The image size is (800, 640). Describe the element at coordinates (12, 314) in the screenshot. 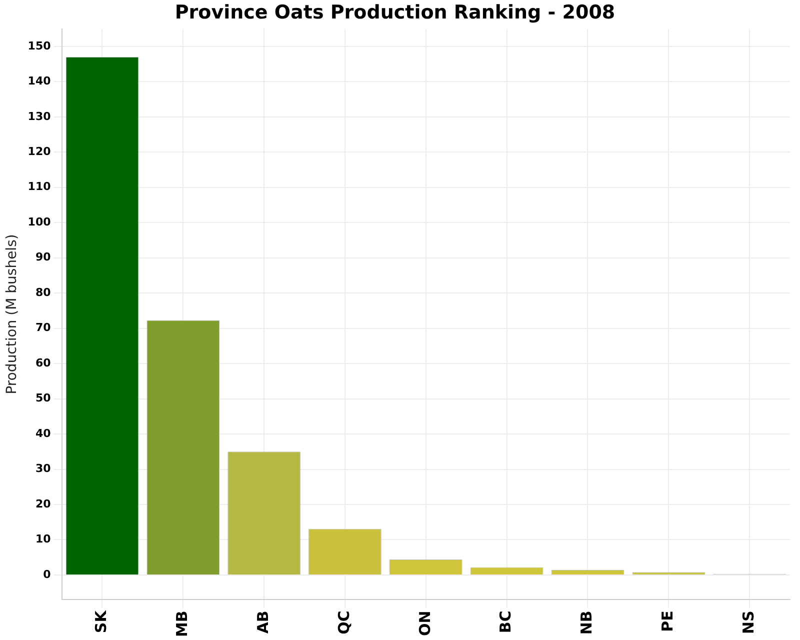

I see `y-axis-title: Production (M bushels)` at that location.